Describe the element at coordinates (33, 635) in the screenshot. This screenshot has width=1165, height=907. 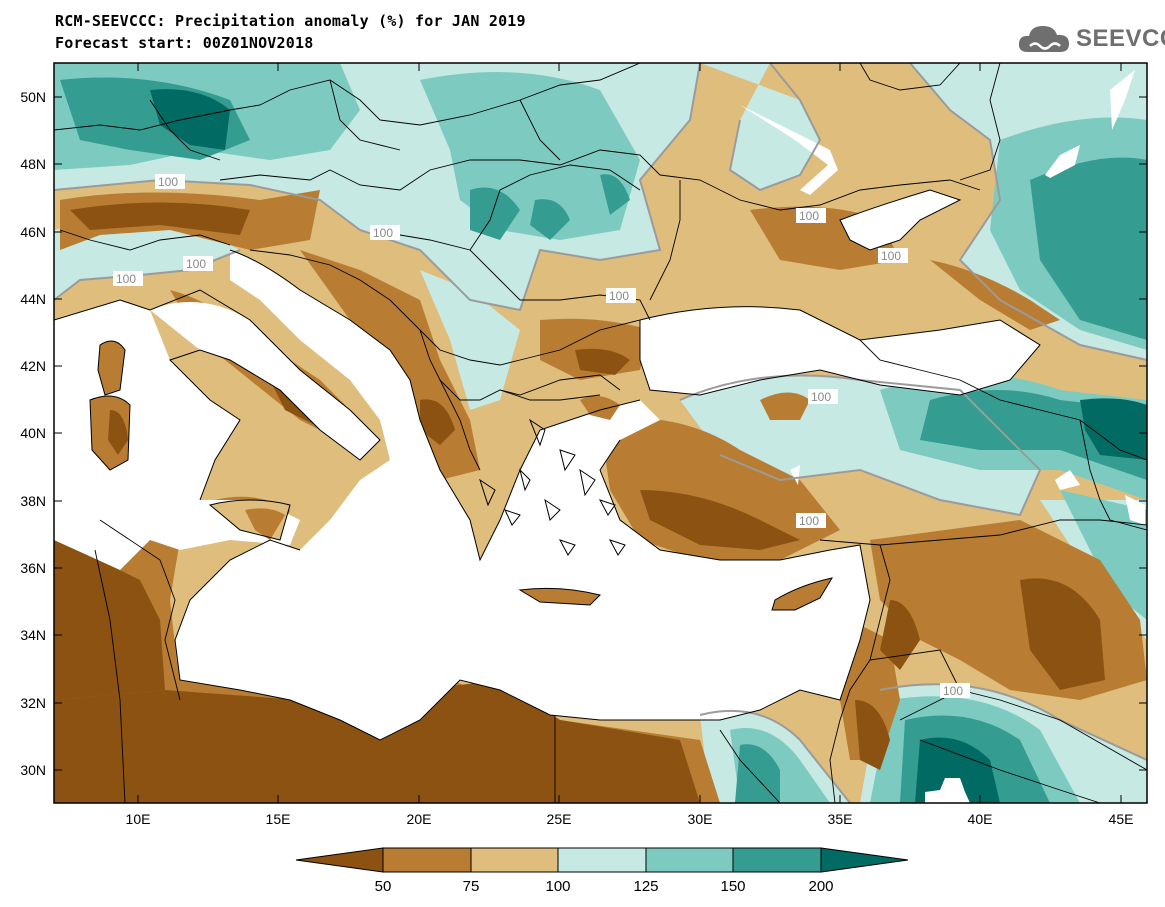
I see `lat-label: 34N` at that location.